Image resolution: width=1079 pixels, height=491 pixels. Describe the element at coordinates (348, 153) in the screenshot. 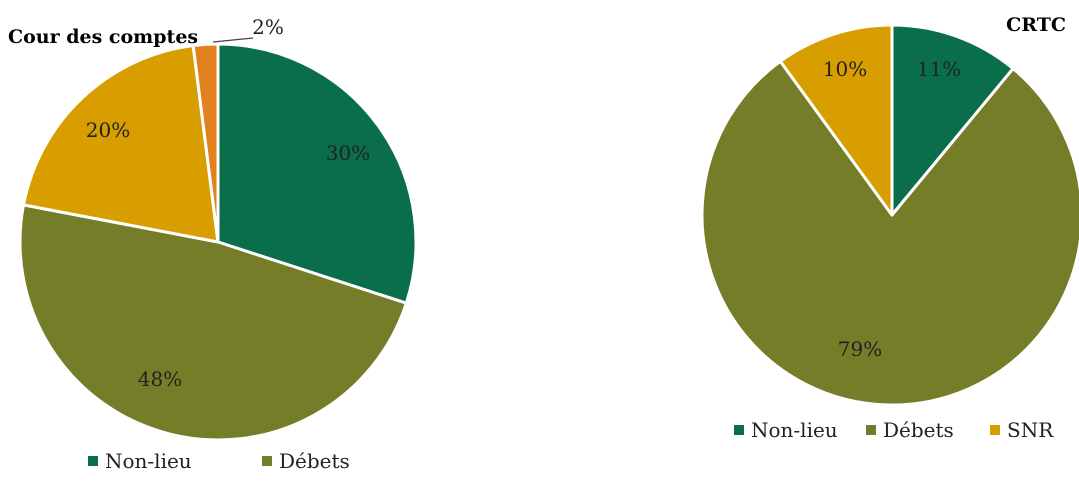

I see `data-label-non-lieu: 30%` at that location.